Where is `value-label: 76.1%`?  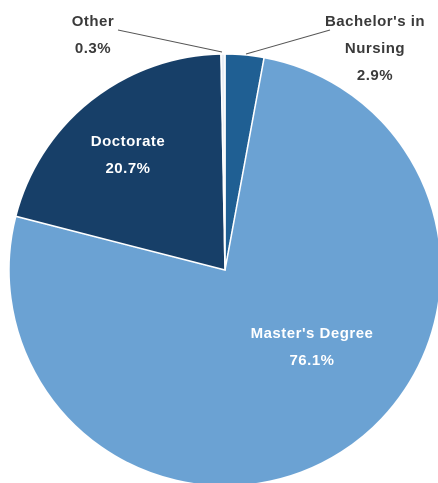 value-label: 76.1% is located at coordinates (312, 360).